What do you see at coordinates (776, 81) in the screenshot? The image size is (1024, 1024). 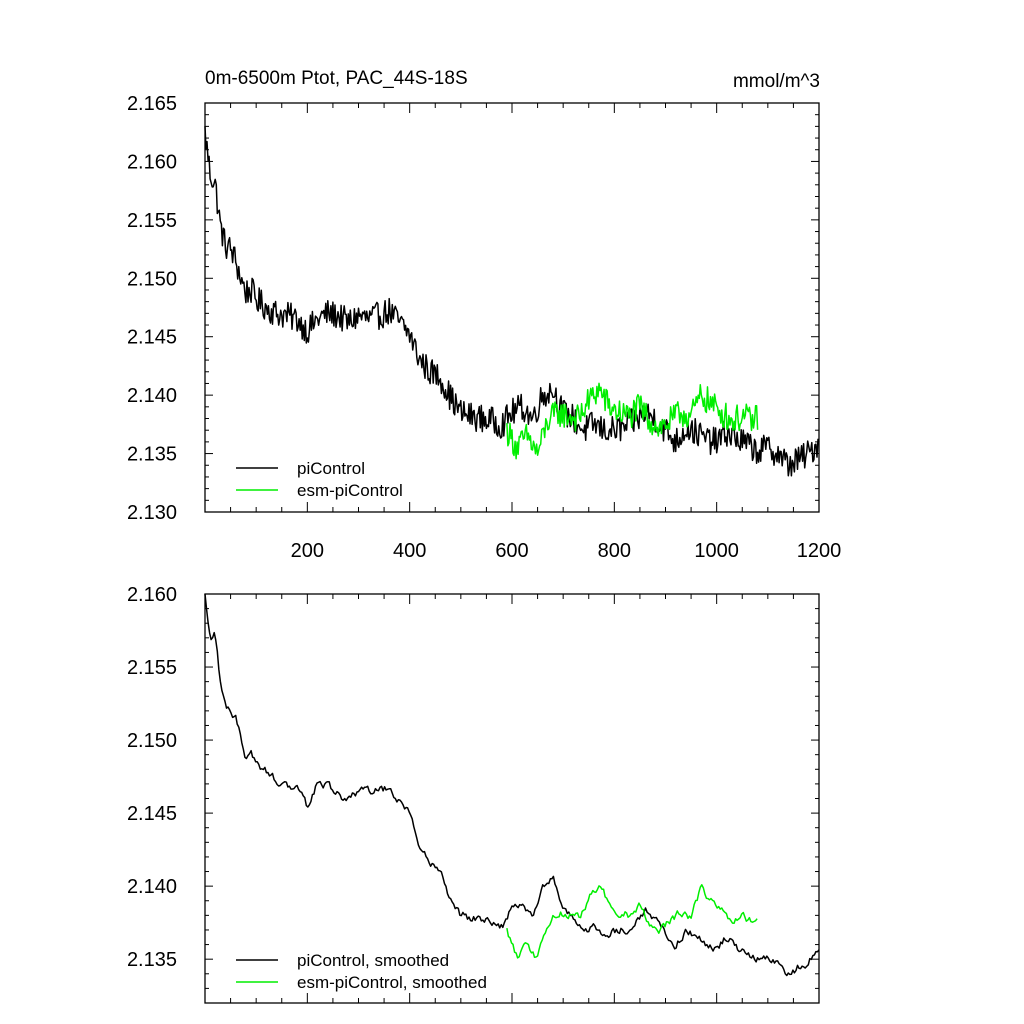 I see `units-label: mmol/m^3` at bounding box center [776, 81].